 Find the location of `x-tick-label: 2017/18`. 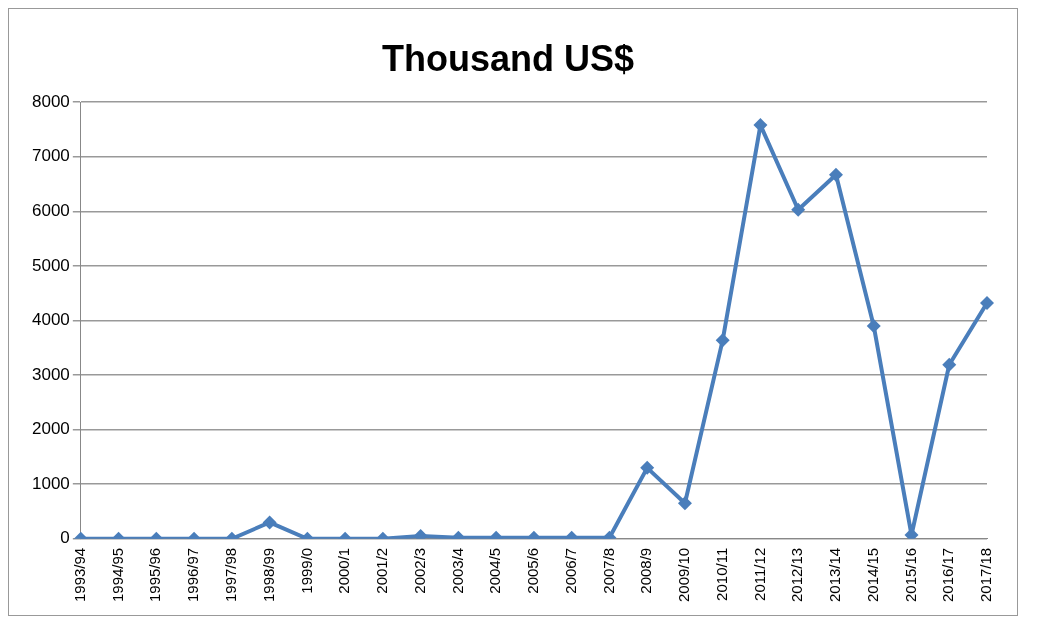

x-tick-label: 2017/18 is located at coordinates (986, 575).